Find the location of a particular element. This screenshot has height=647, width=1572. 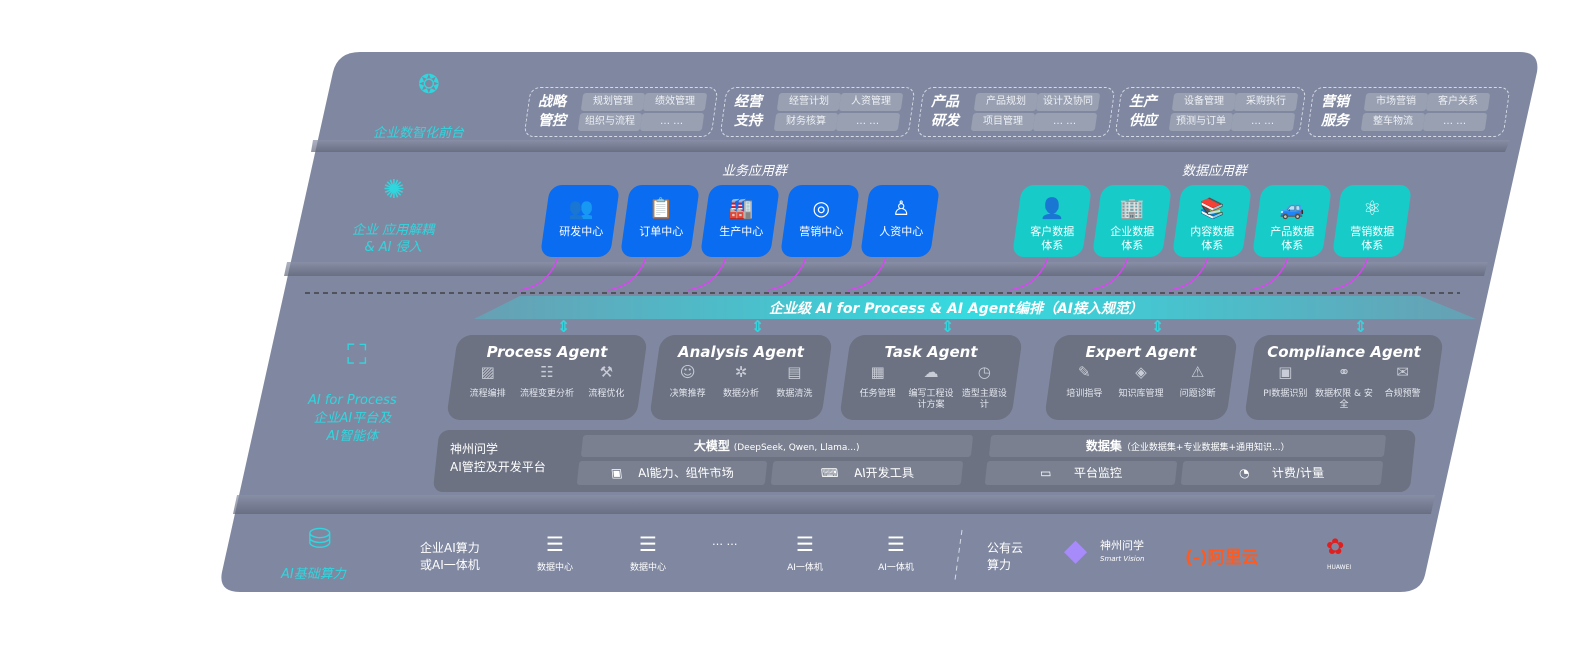

agent-capability: ⚒ 流程优化 is located at coordinates (606, 381).